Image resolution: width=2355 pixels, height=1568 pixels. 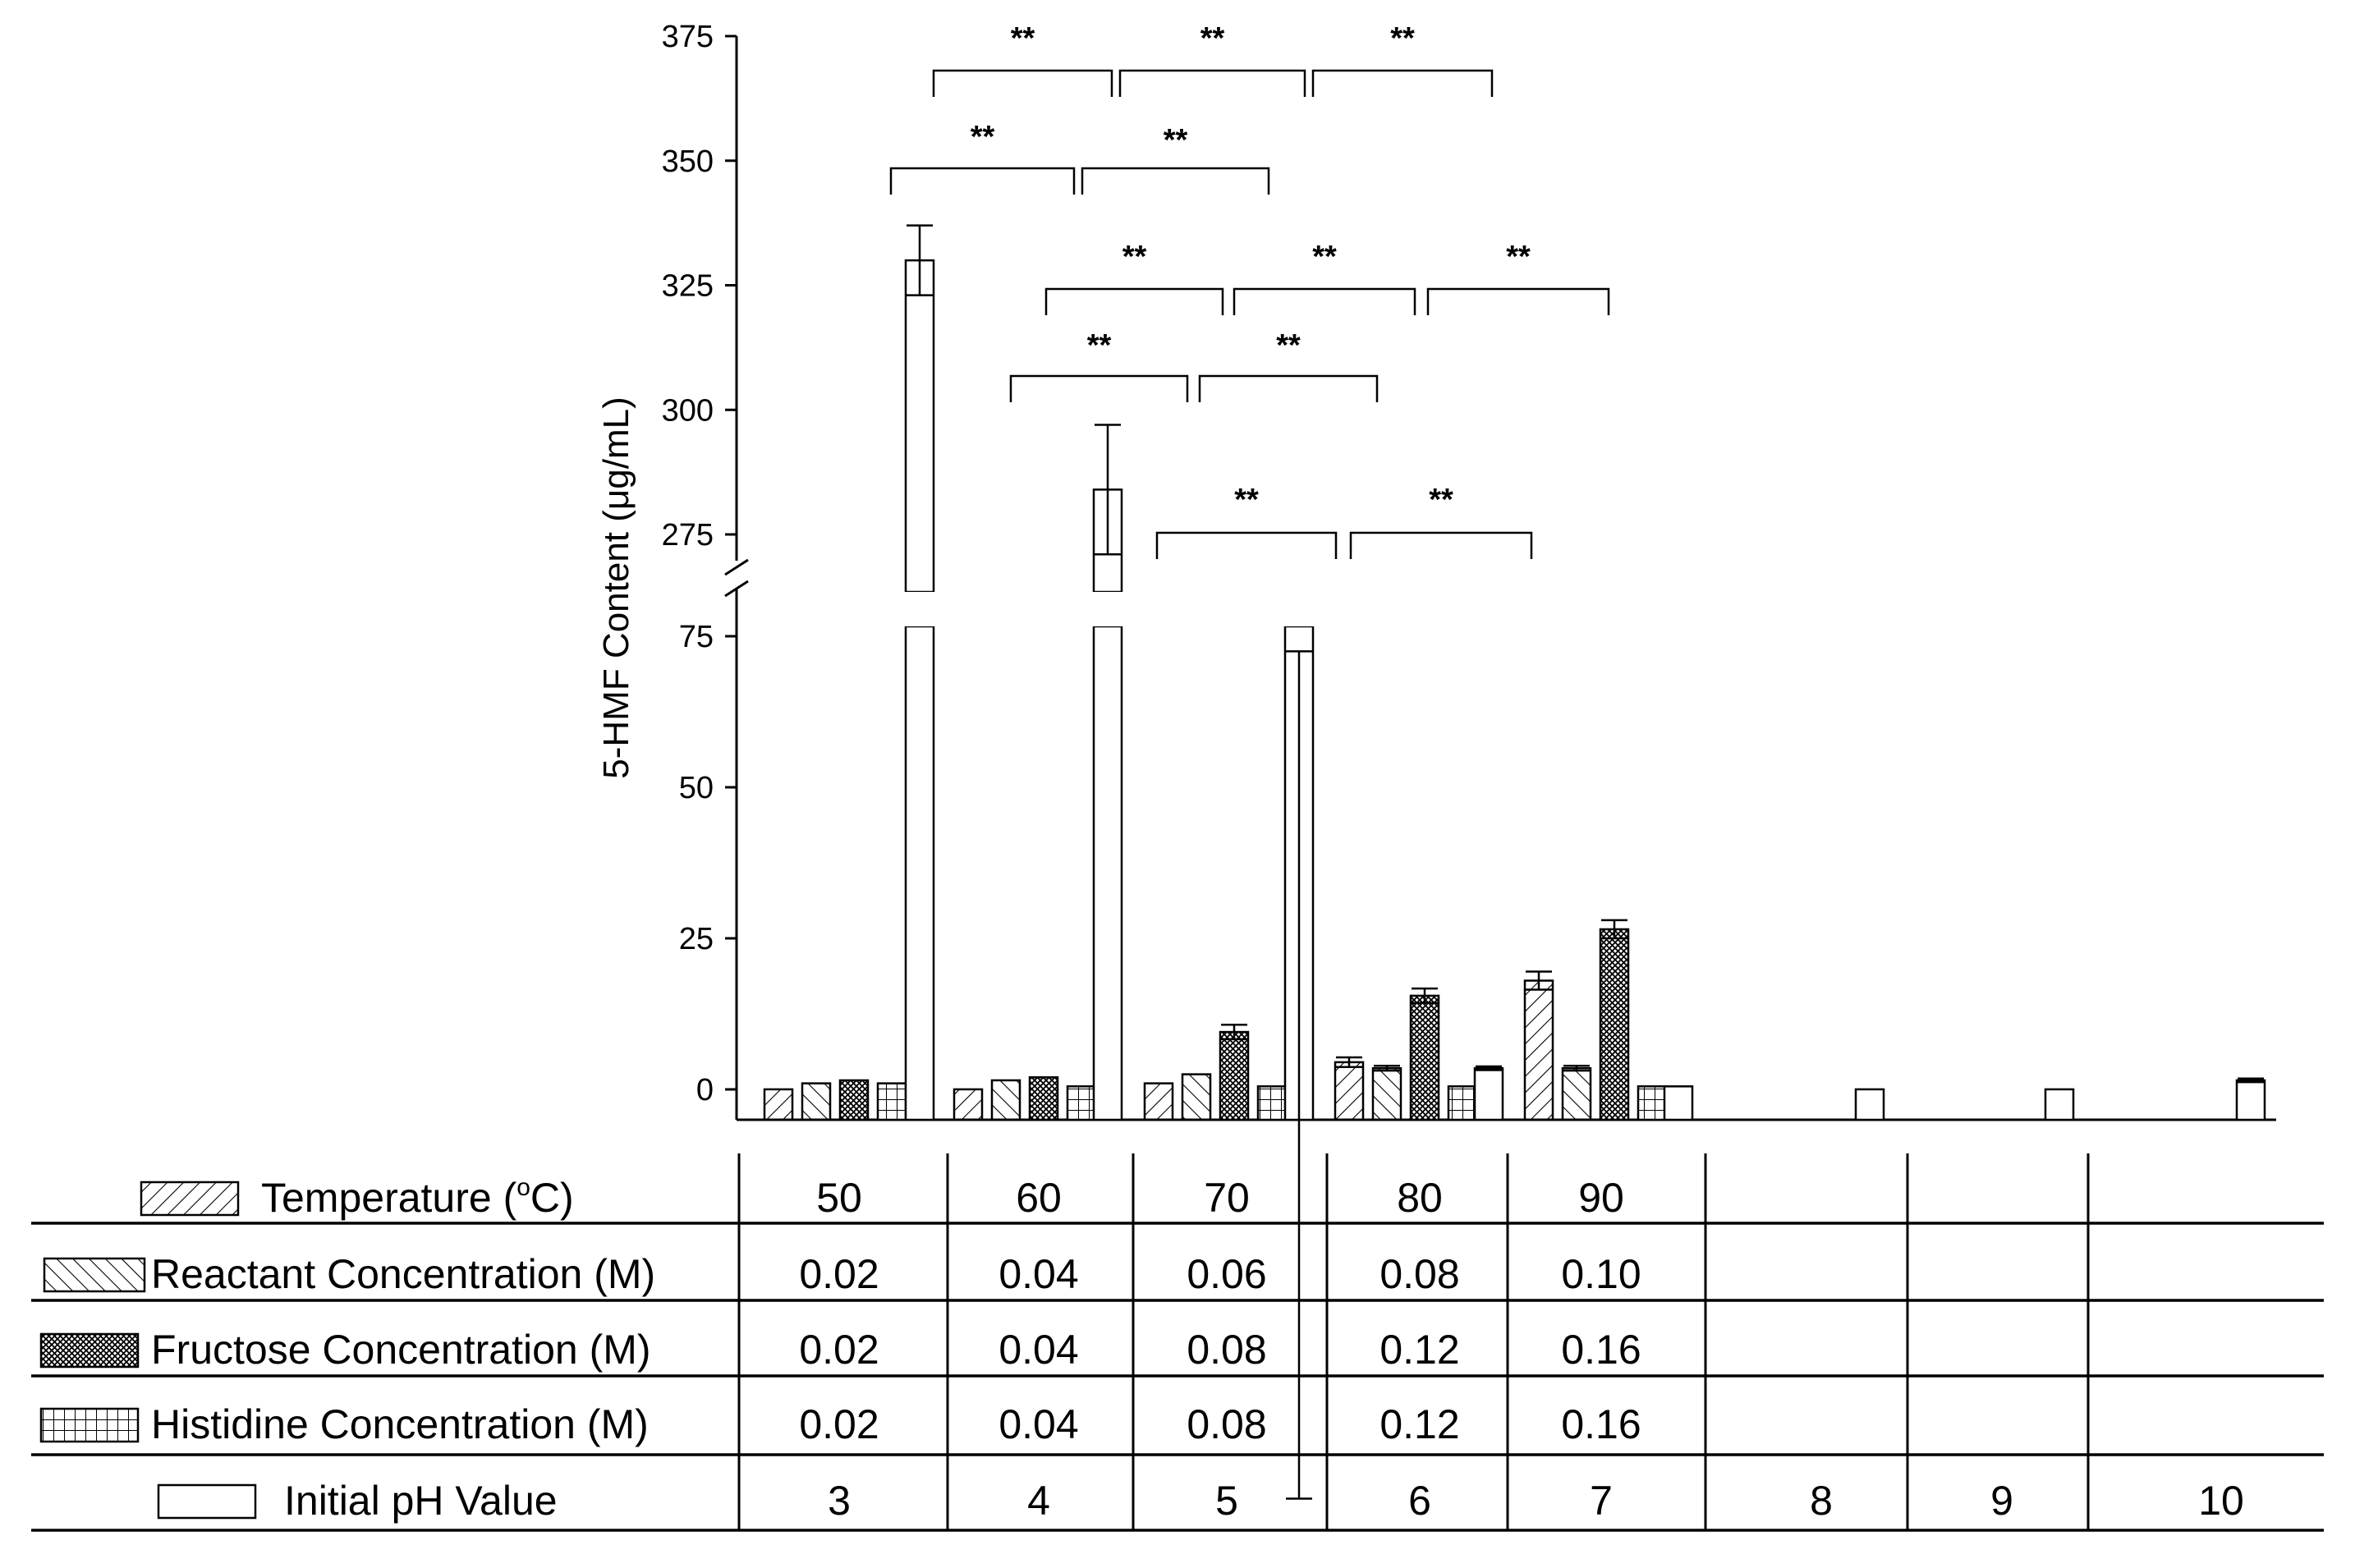 I want to click on legend-swatch-diag-right, so click(x=190, y=1199).